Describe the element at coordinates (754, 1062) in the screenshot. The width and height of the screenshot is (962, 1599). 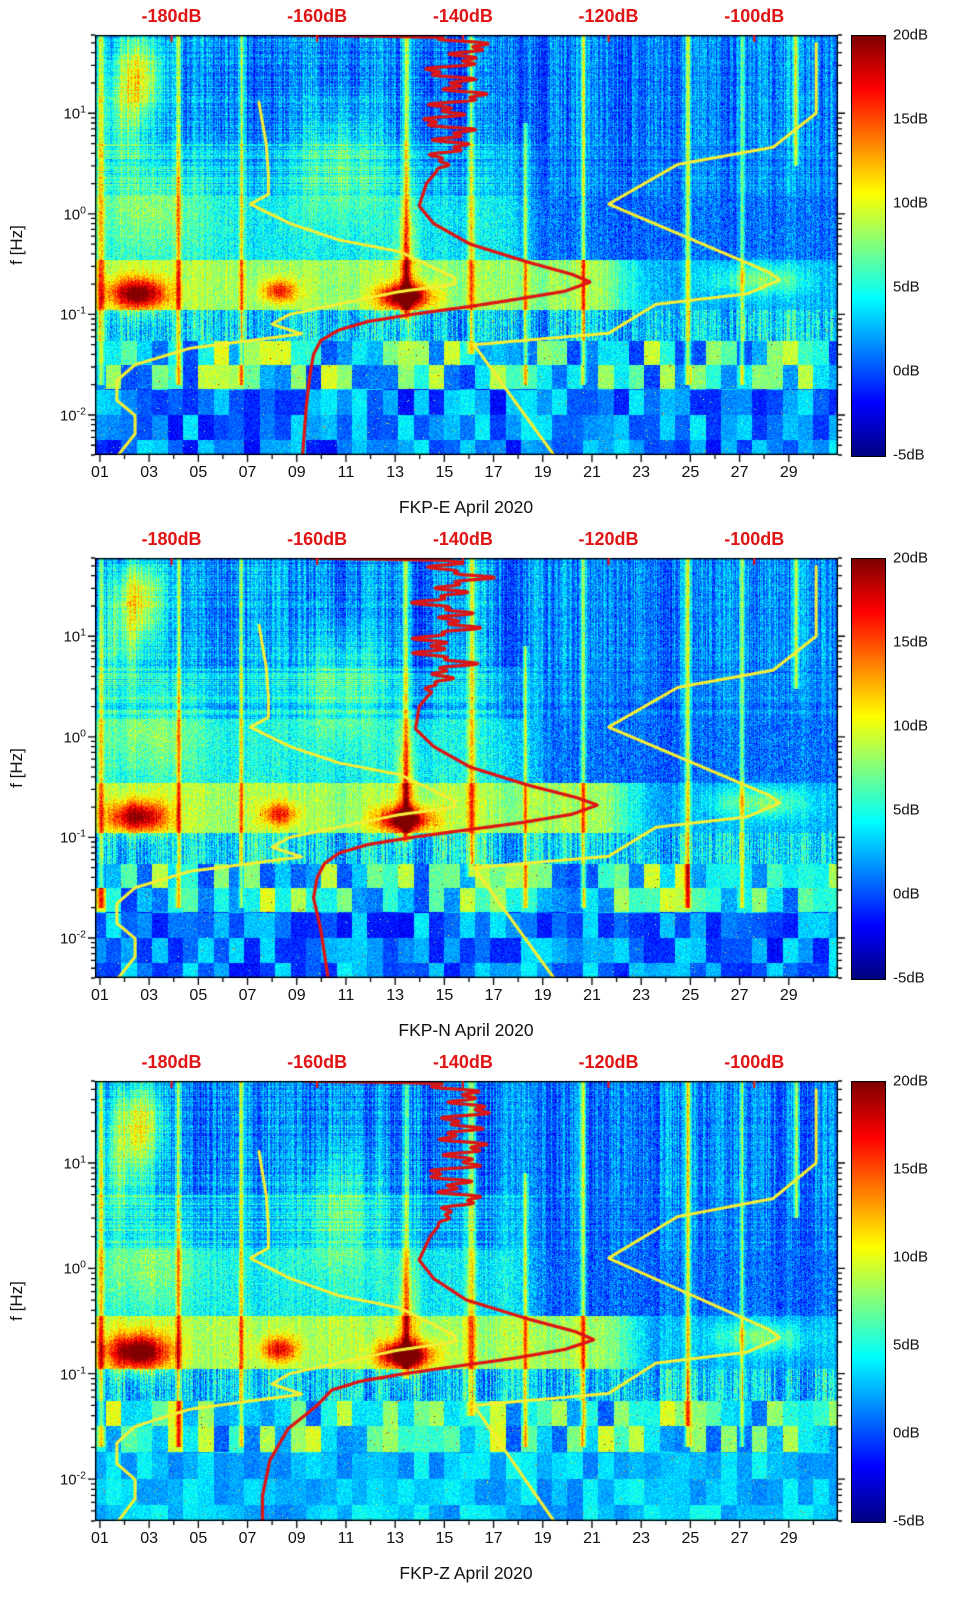
I see `top-db-tick-label: -100dB` at that location.